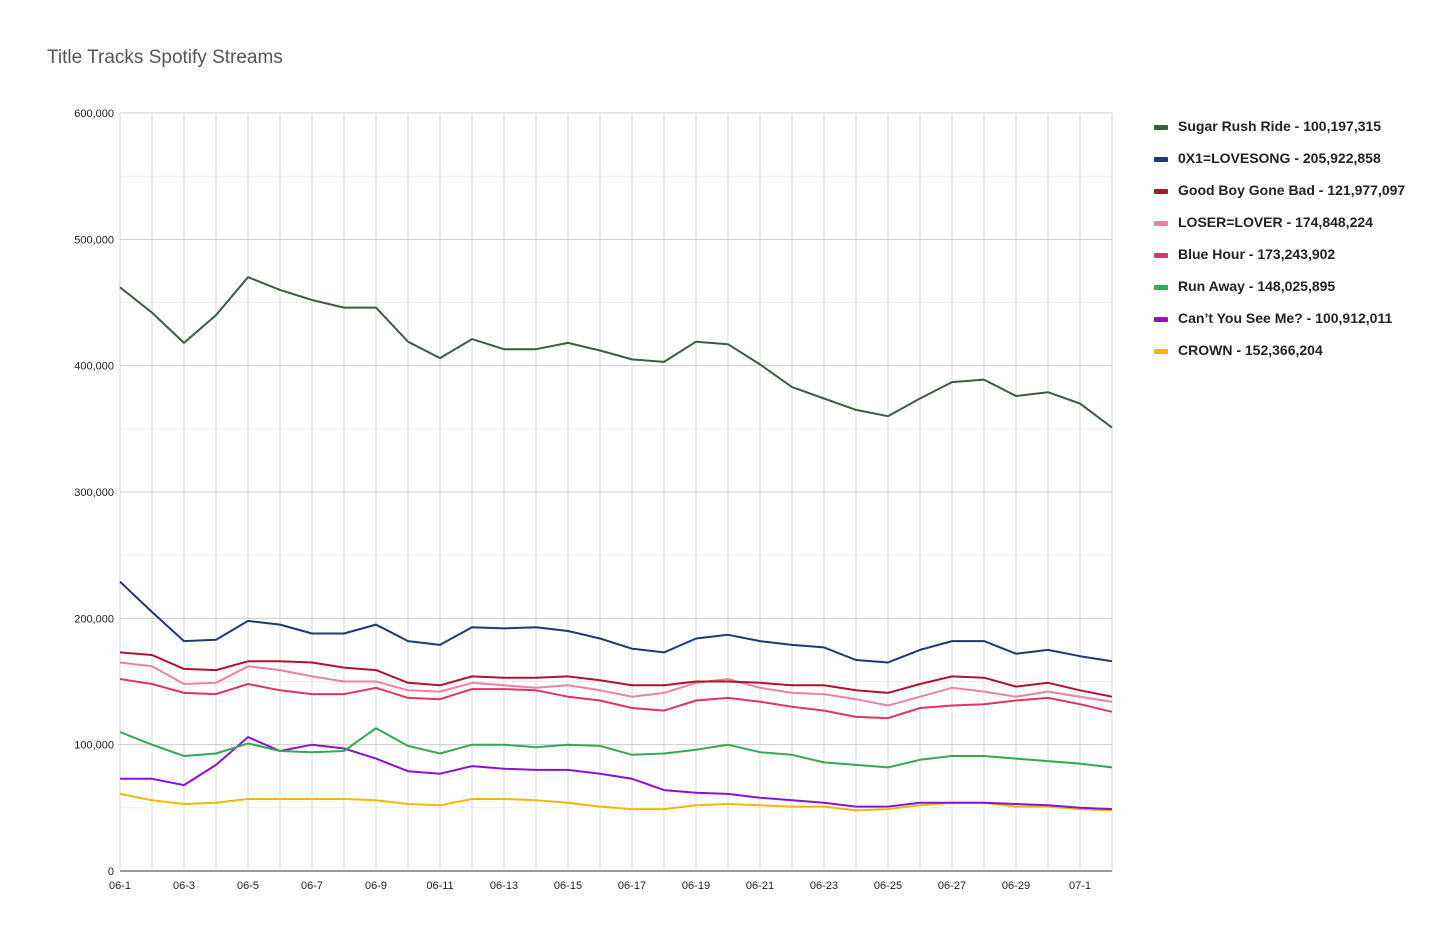 The width and height of the screenshot is (1436, 943). I want to click on legend-item: LOSER=LOVER - 174,848,224, so click(1289, 230).